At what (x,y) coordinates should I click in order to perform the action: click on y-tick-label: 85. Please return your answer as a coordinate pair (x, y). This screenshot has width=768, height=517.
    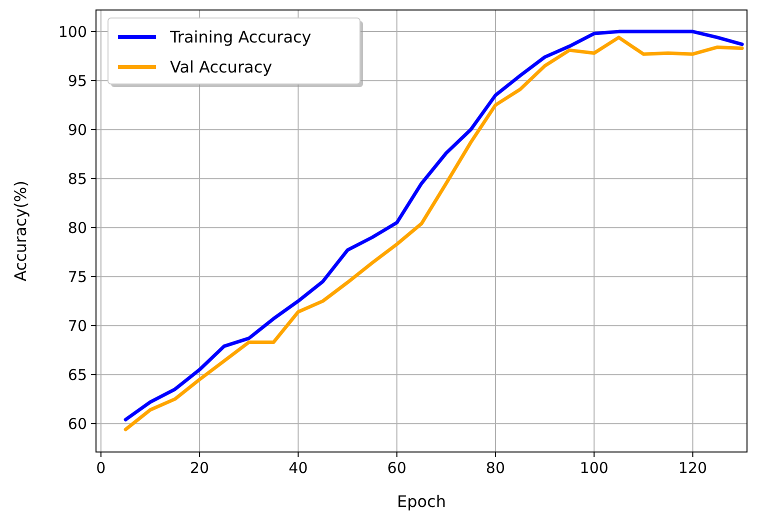
    Looking at the image, I should click on (77, 179).